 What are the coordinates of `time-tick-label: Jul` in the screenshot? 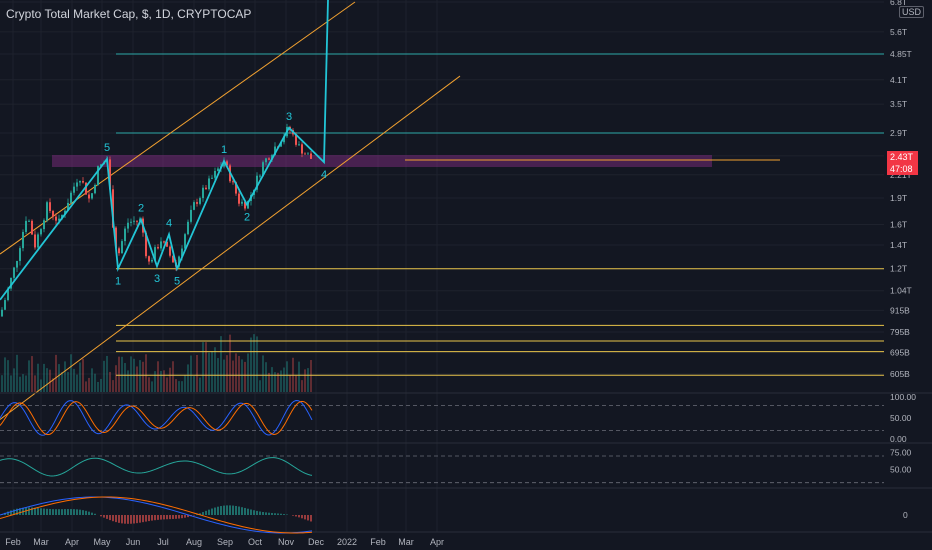 It's located at (163, 542).